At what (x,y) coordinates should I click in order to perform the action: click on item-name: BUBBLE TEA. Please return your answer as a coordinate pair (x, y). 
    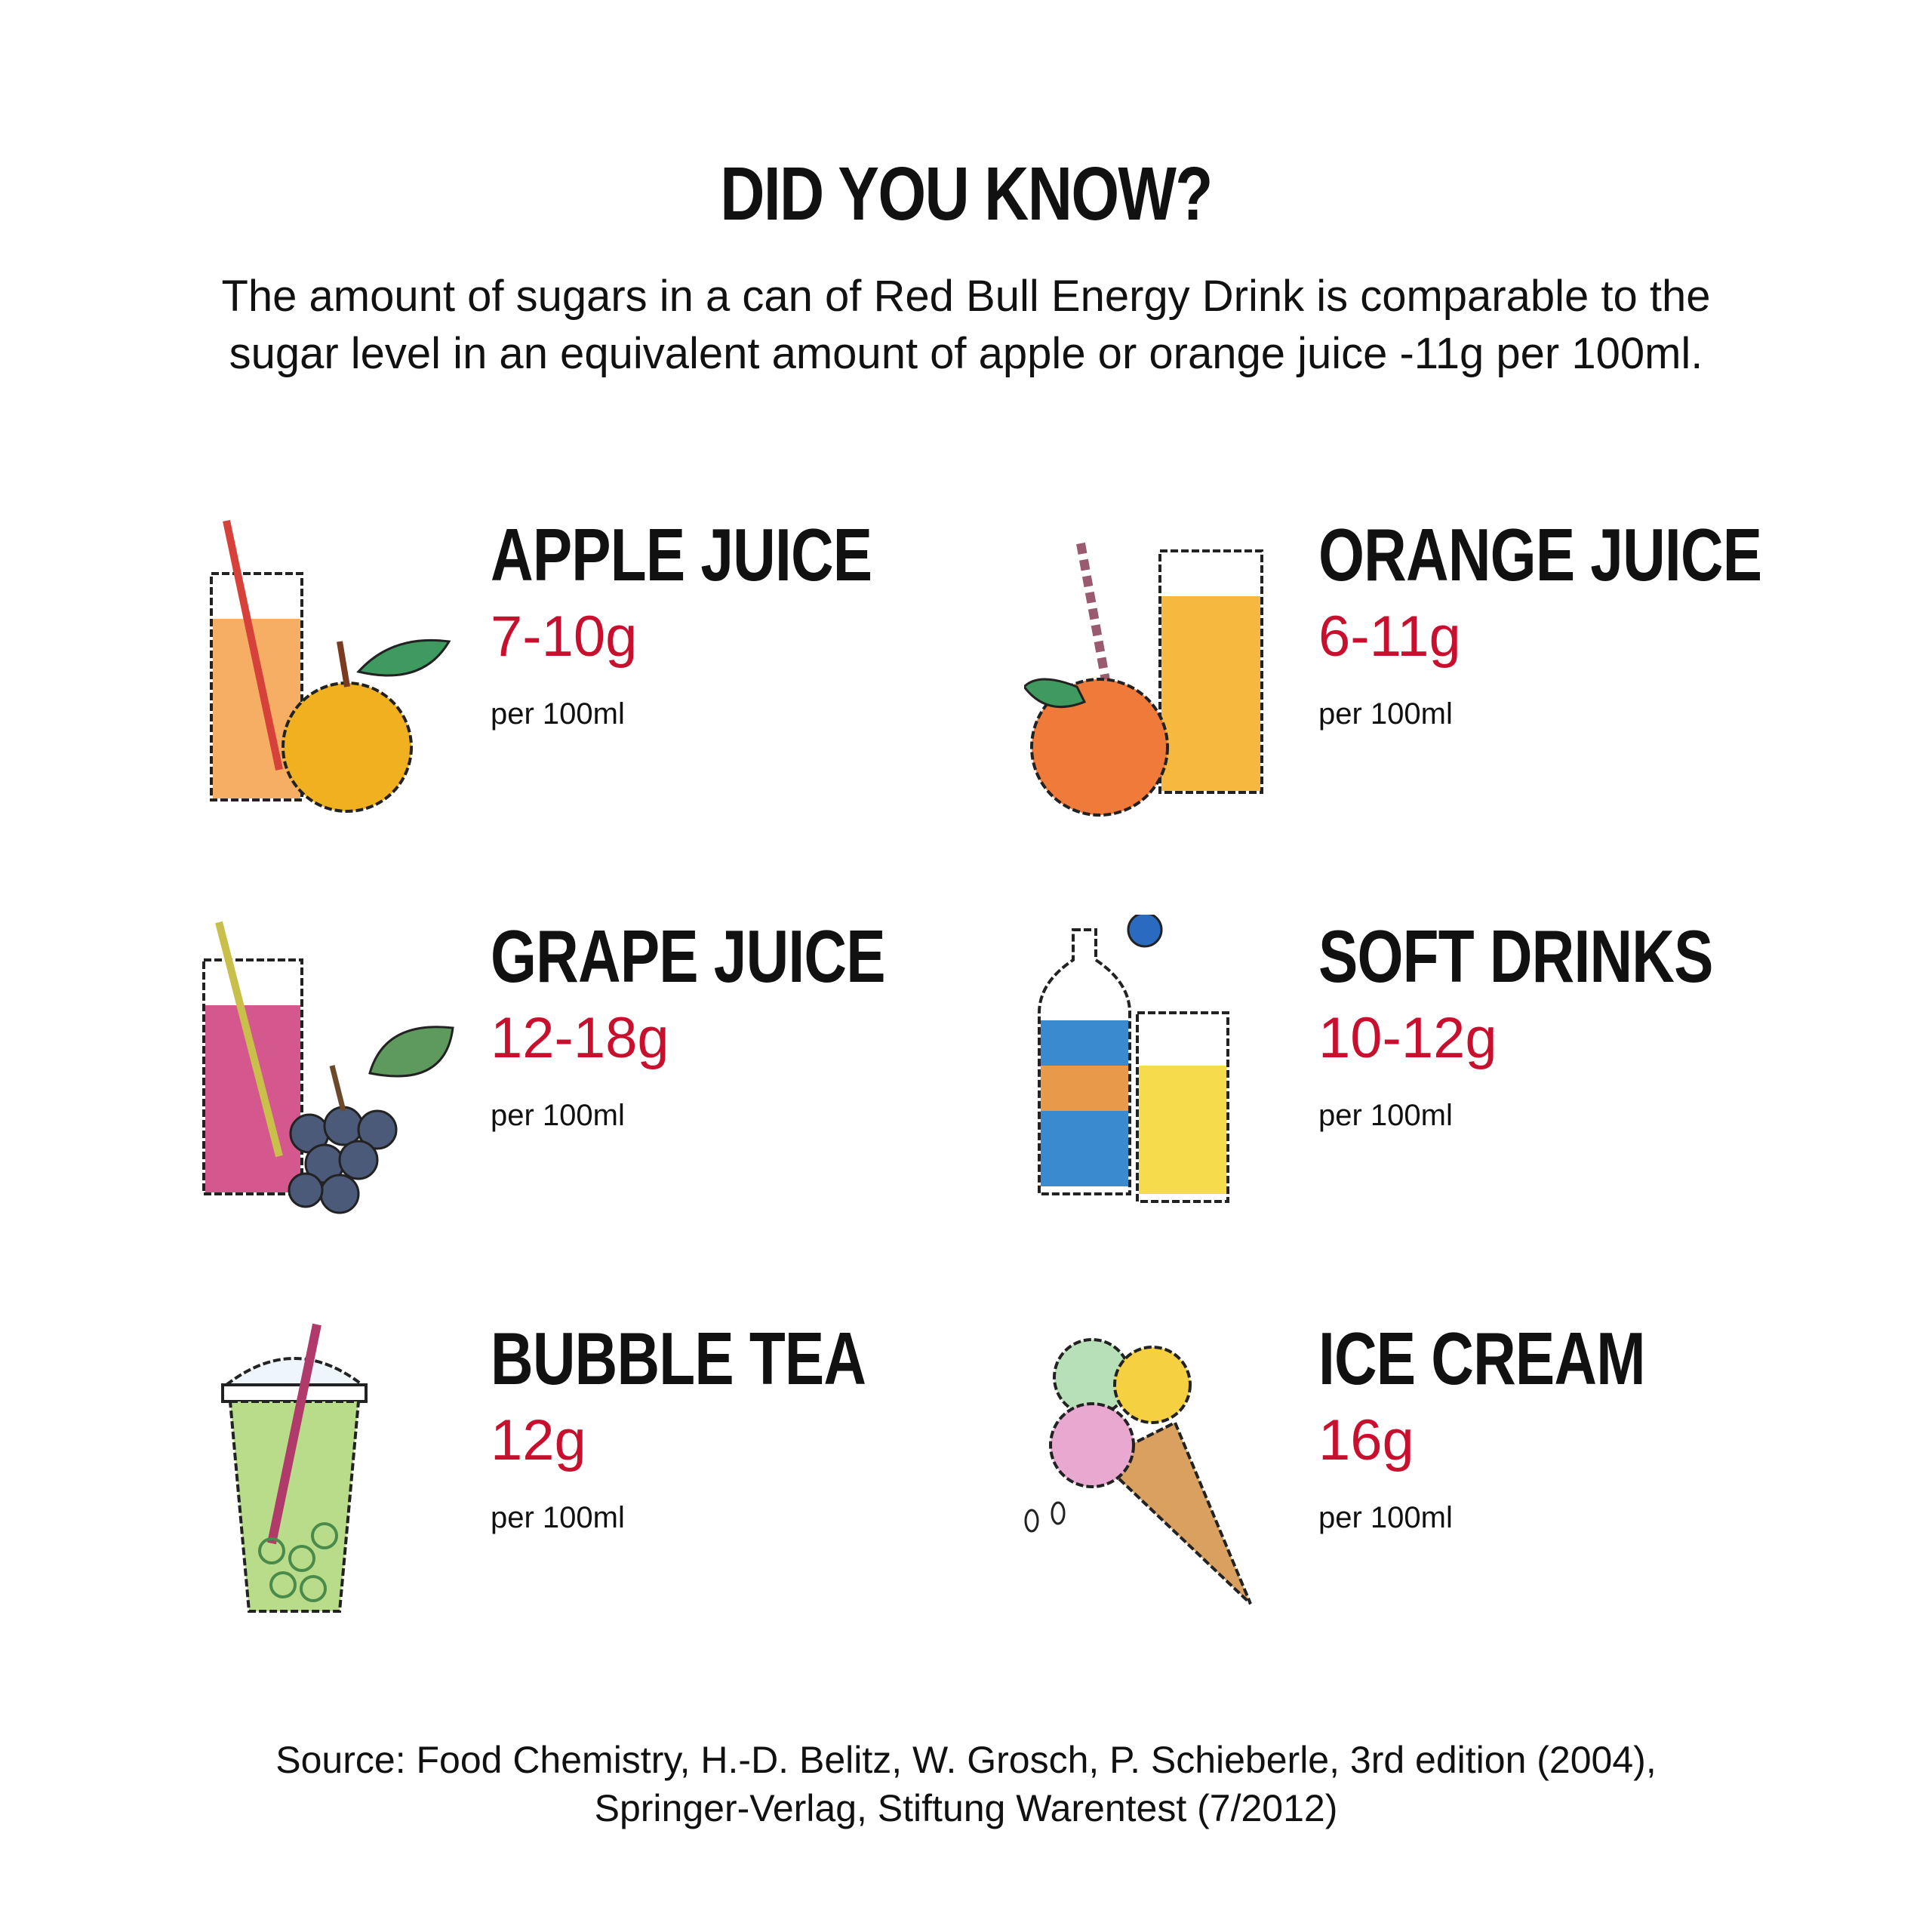
    Looking at the image, I should click on (678, 1358).